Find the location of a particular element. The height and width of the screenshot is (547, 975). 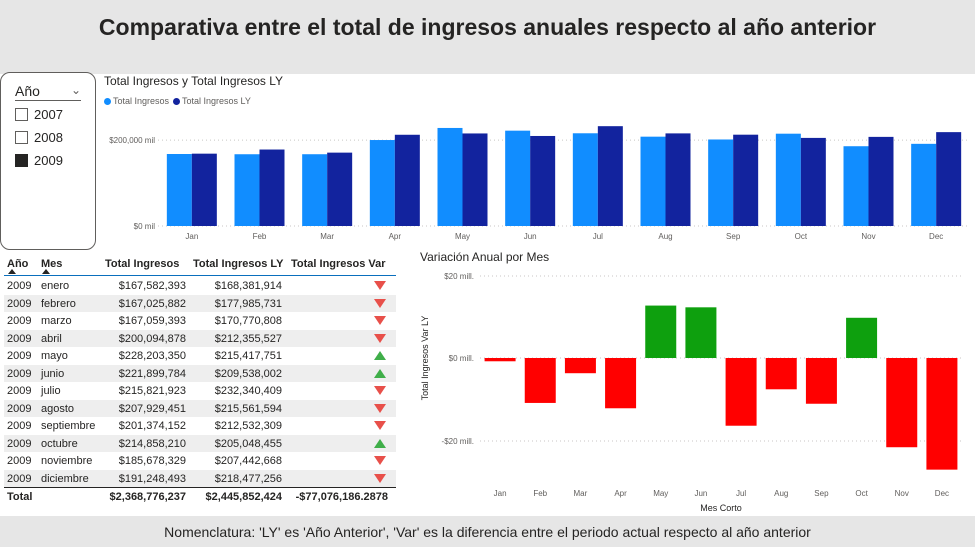

header-year: Año is located at coordinates (18, 264).